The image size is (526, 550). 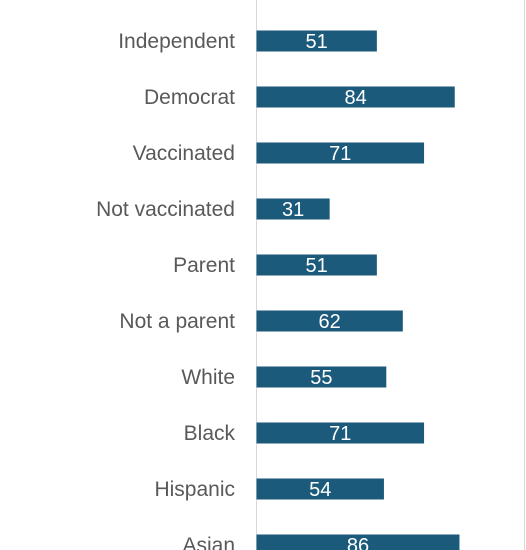 What do you see at coordinates (189, 97) in the screenshot?
I see `category-label: Democrat` at bounding box center [189, 97].